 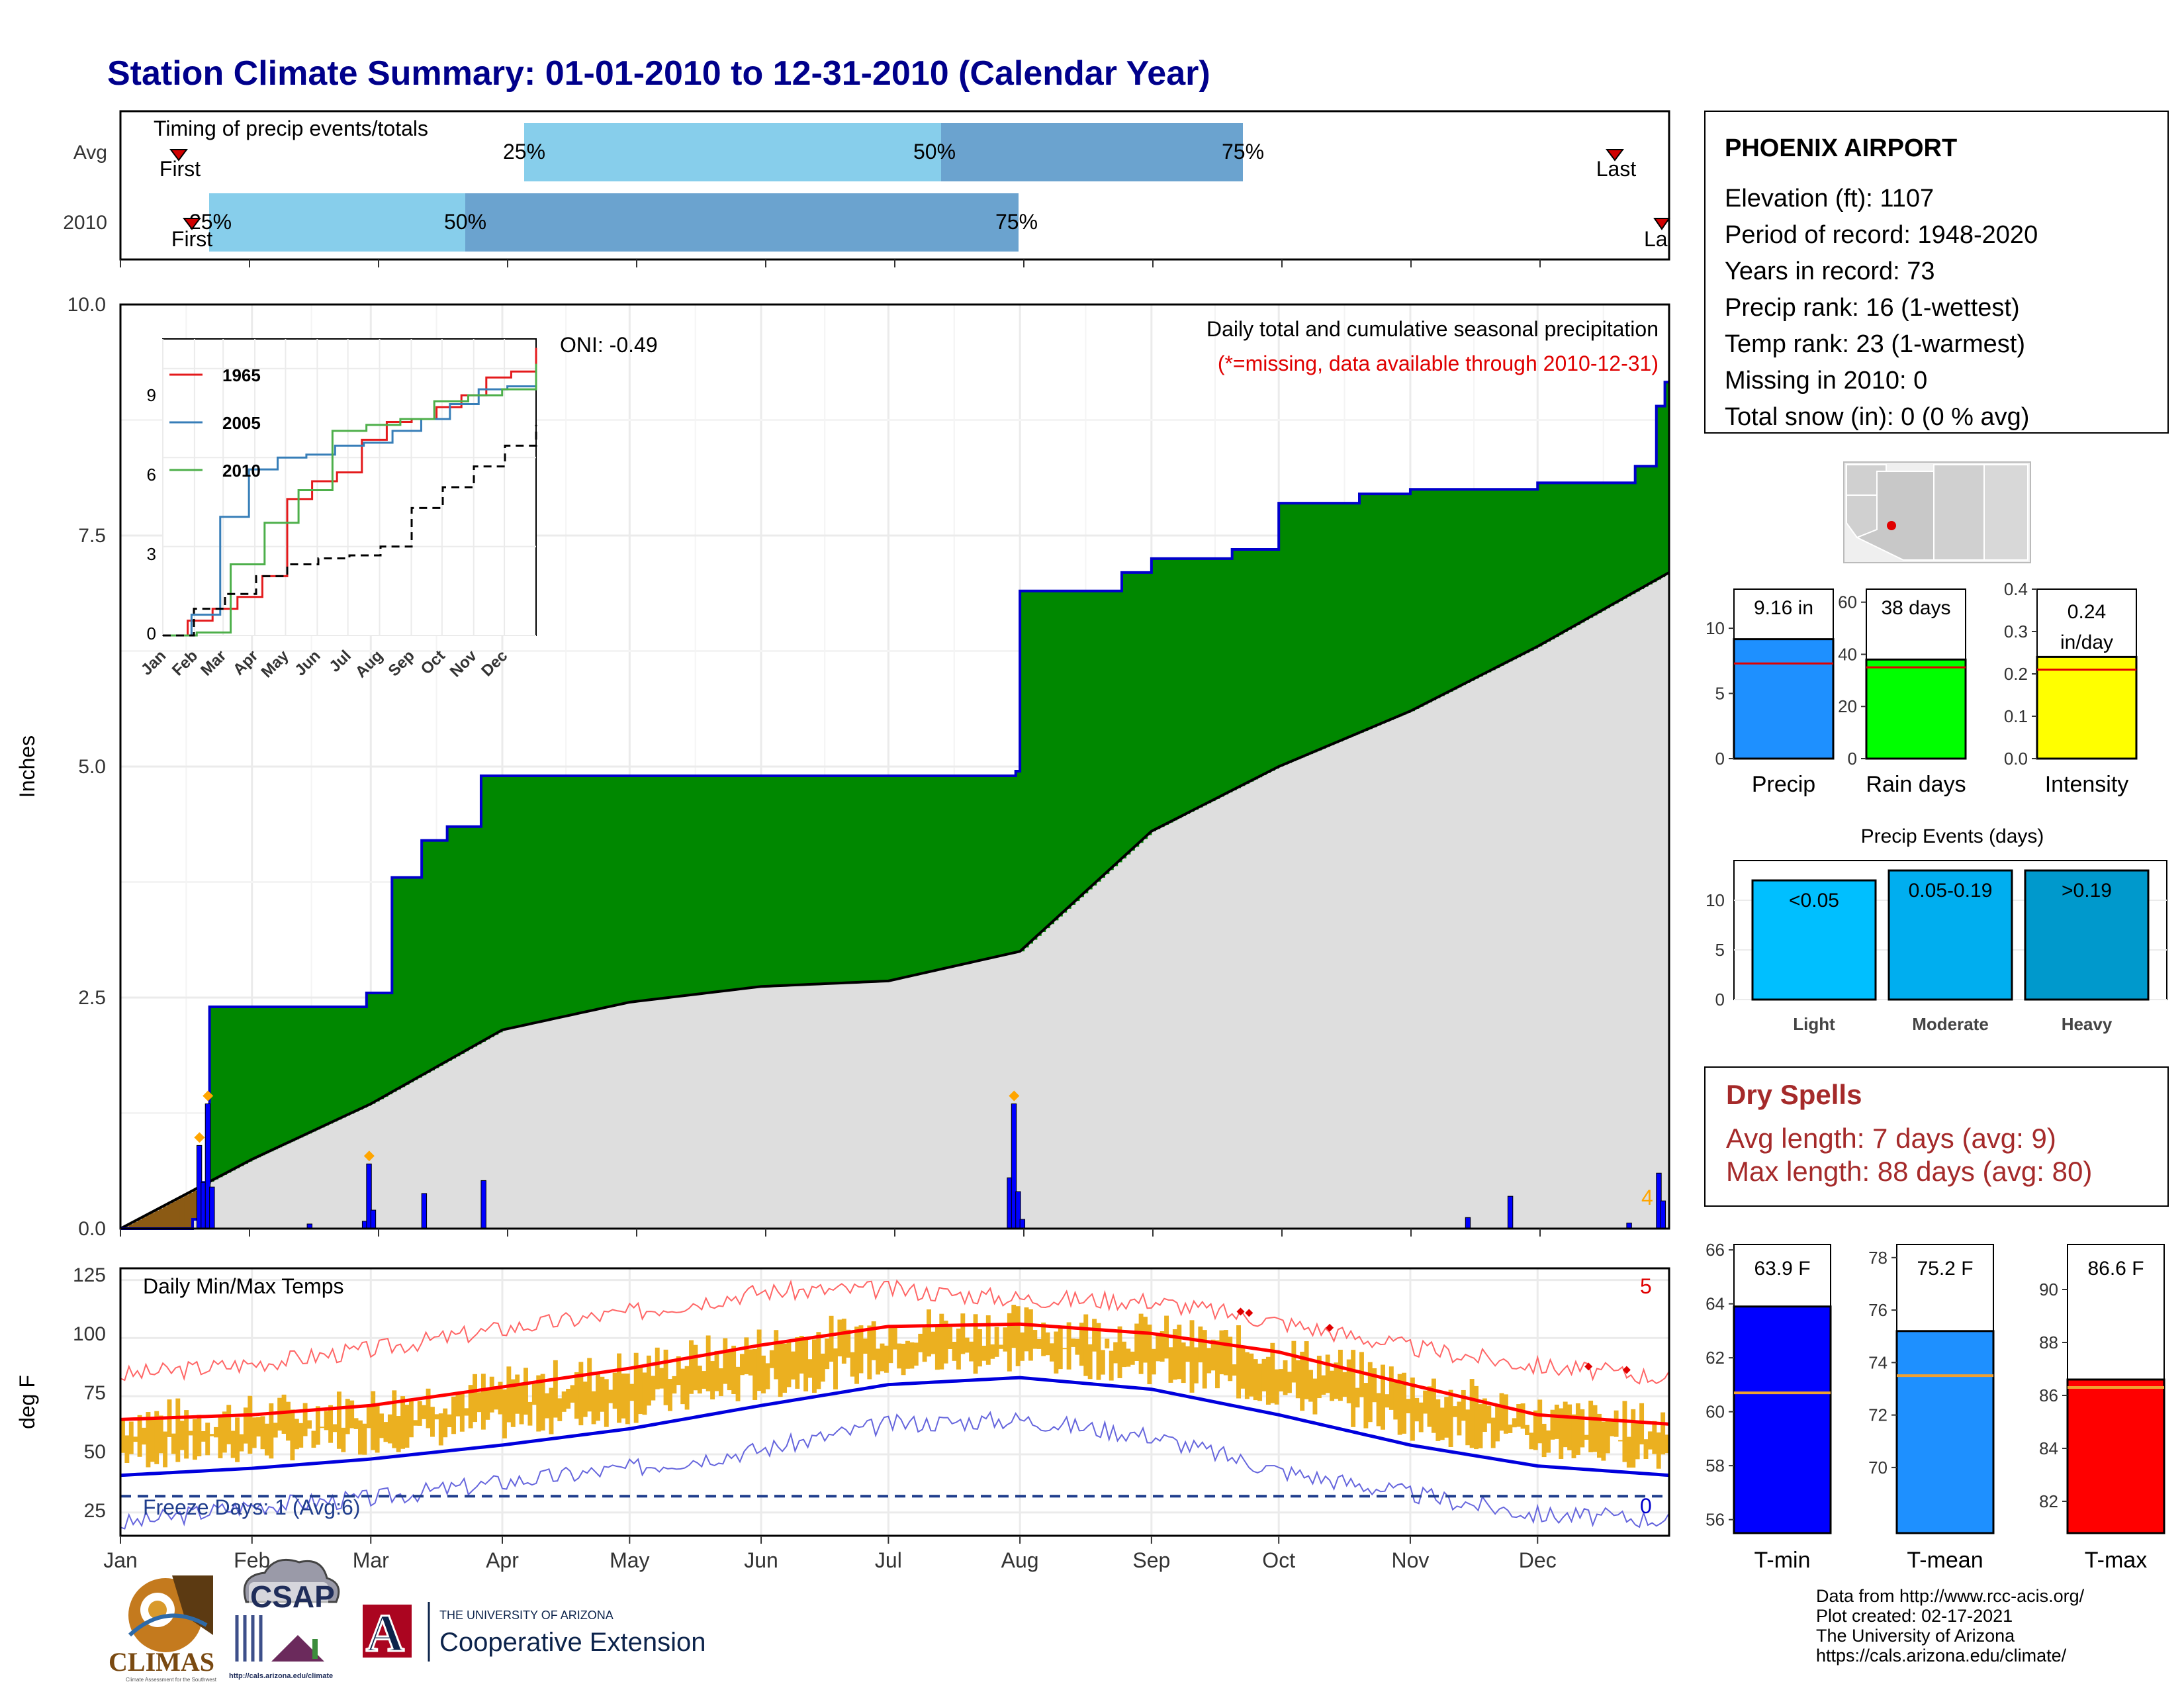 I want to click on location-map, so click(x=1937, y=512).